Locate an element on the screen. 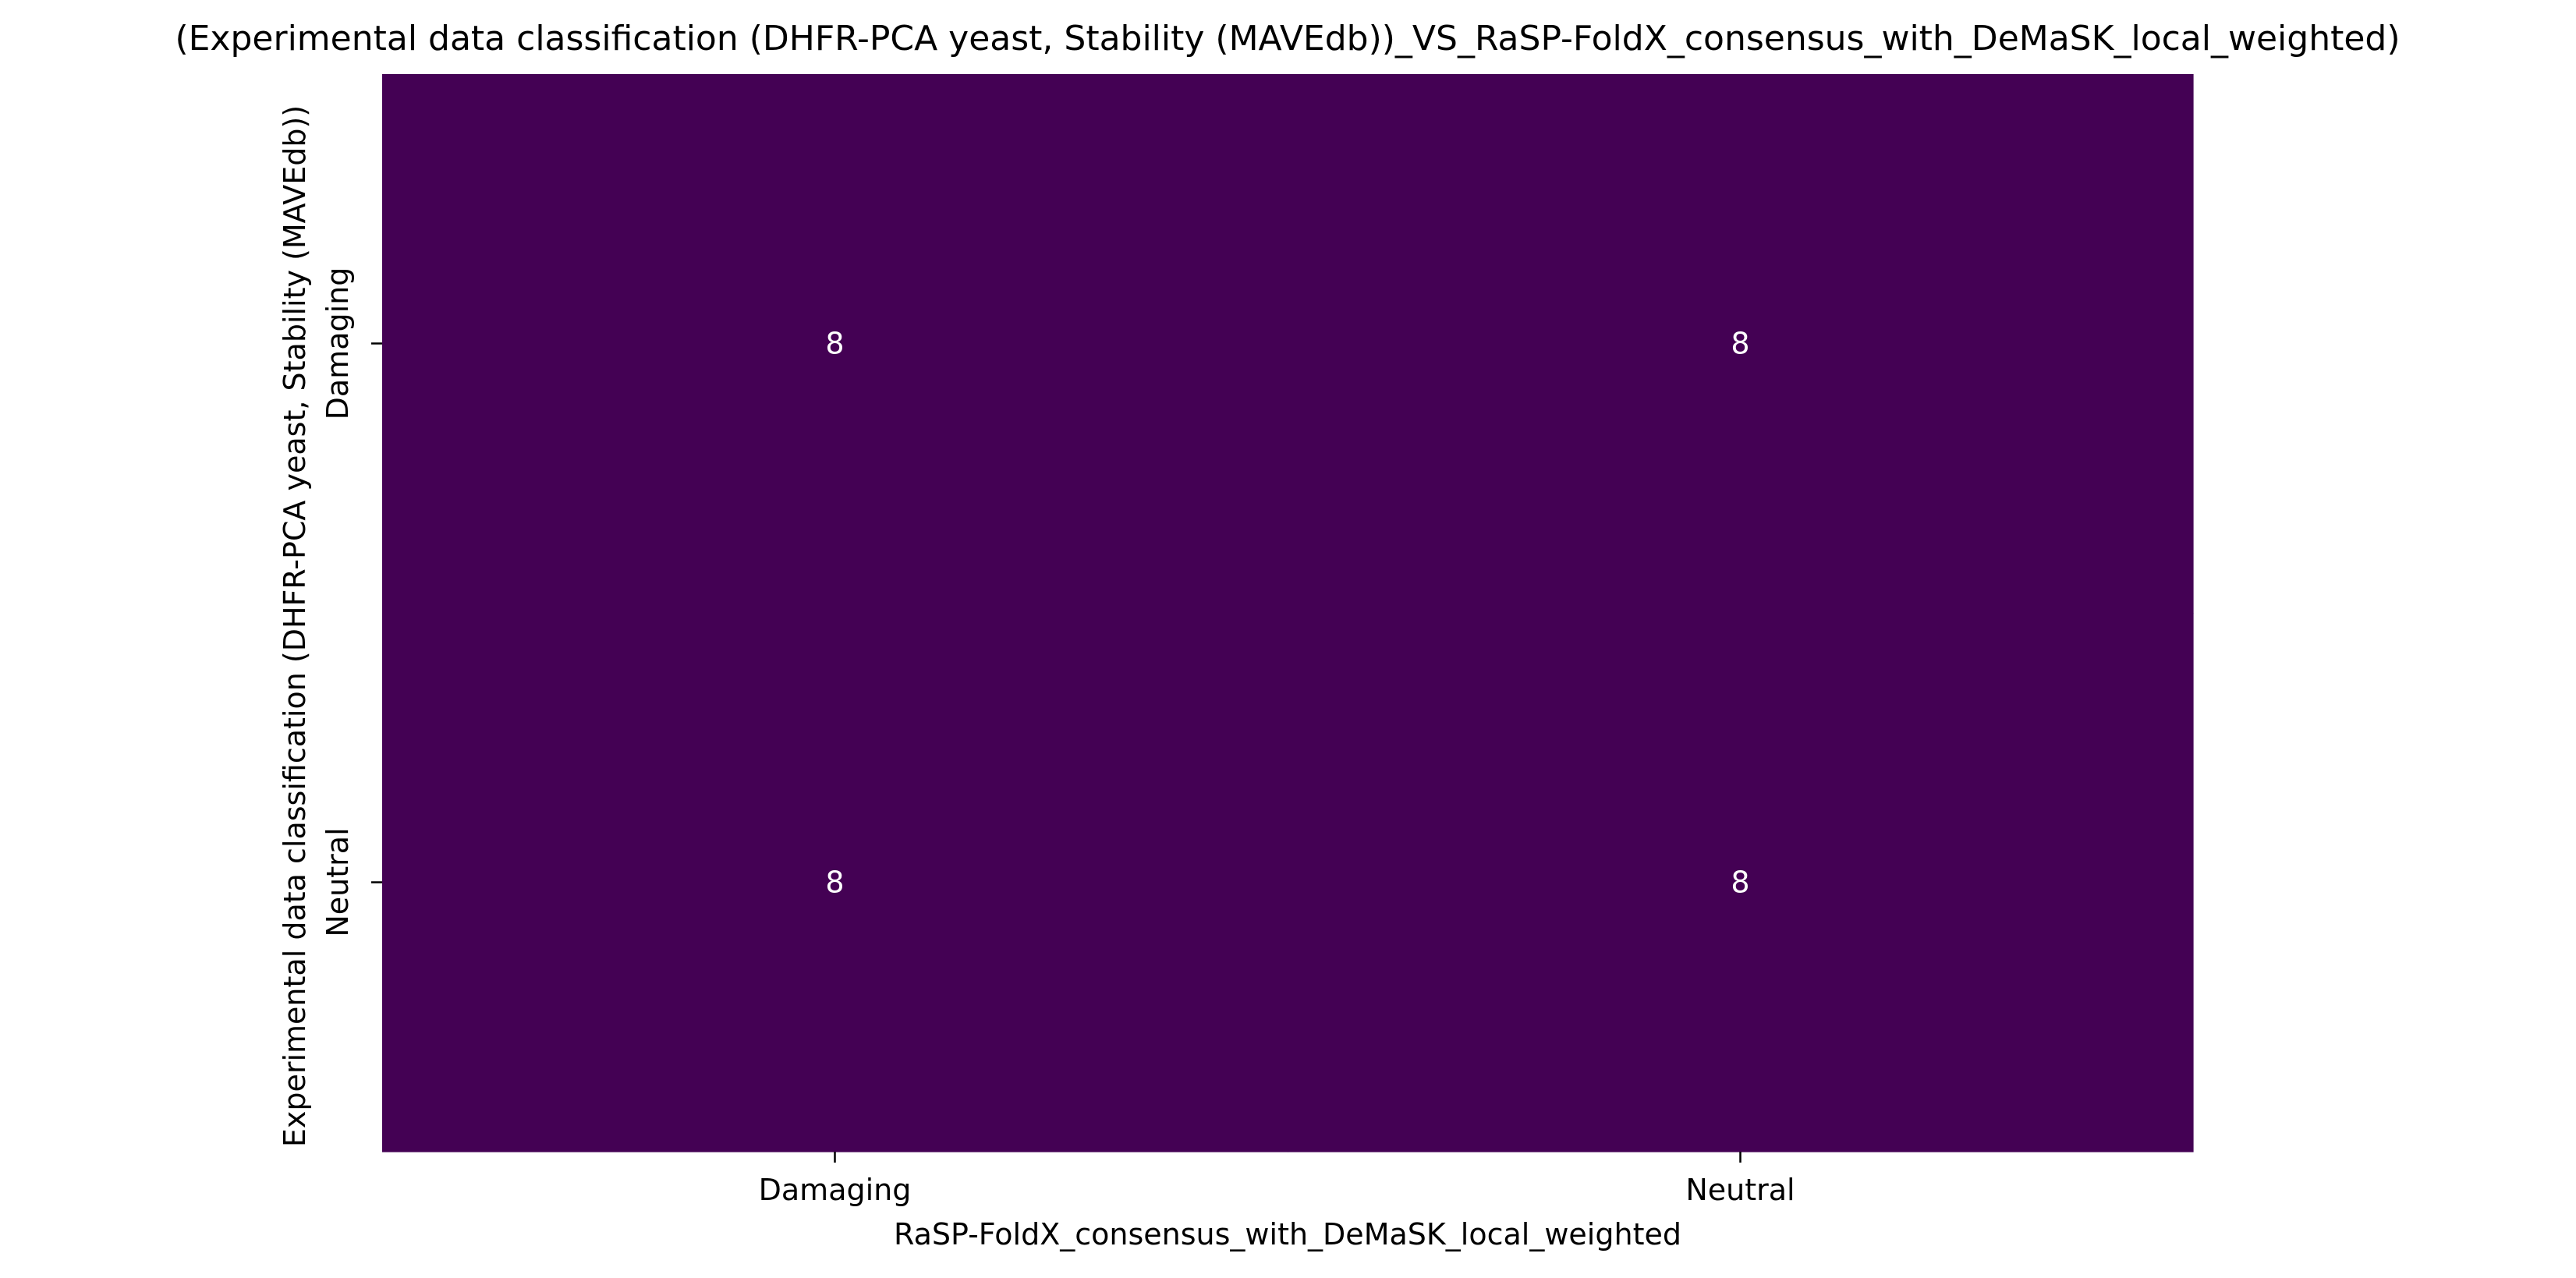 The height and width of the screenshot is (1278, 2576). y-tick-label: Damaging is located at coordinates (338, 343).